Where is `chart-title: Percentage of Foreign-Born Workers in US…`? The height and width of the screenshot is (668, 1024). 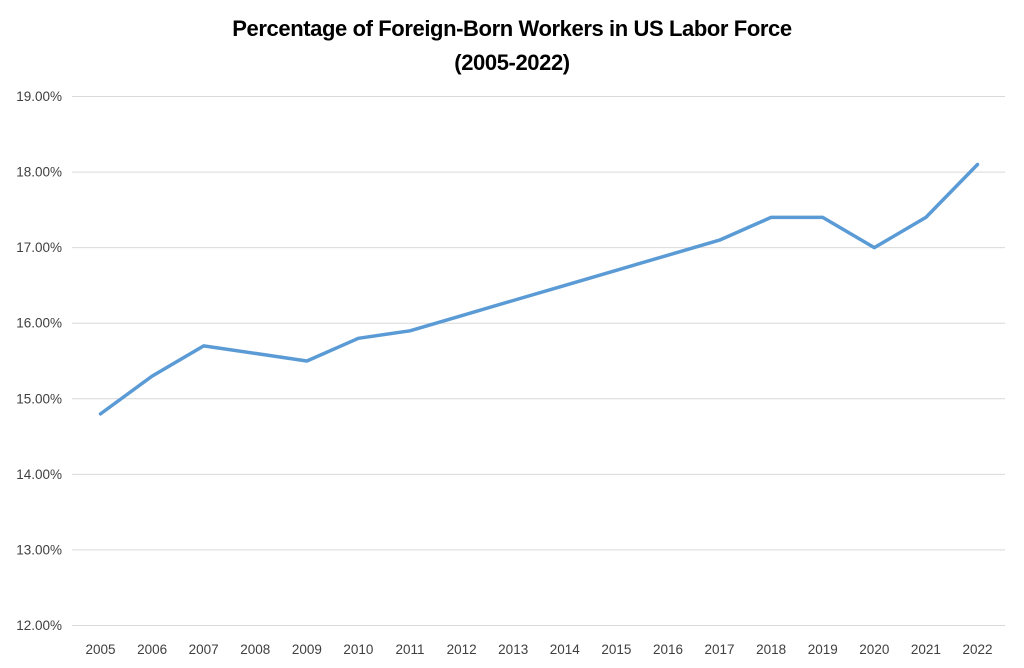 chart-title: Percentage of Foreign-Born Workers in US… is located at coordinates (512, 46).